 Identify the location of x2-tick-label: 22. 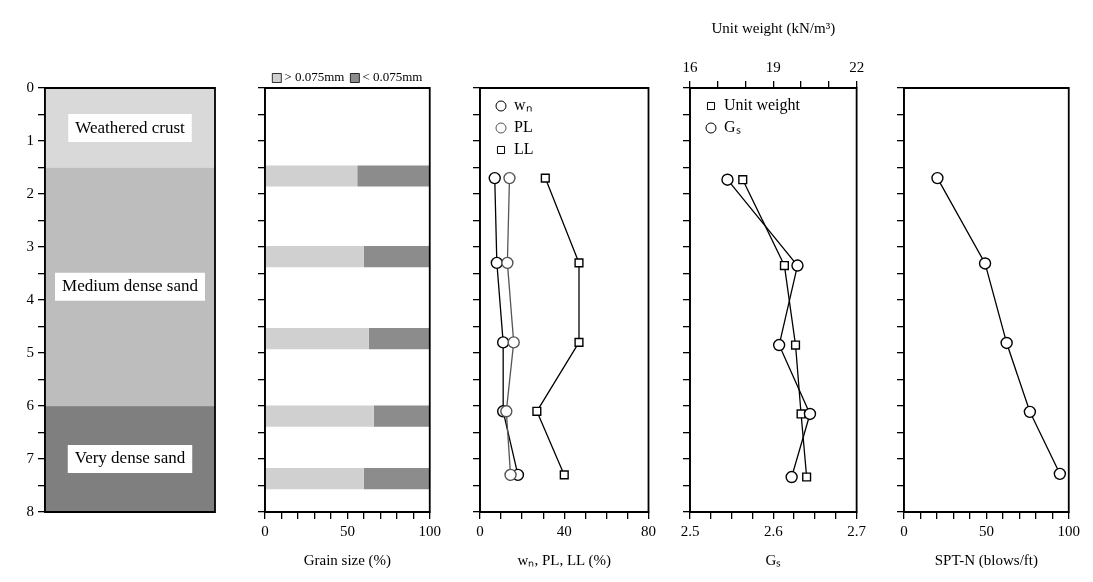
(857, 66).